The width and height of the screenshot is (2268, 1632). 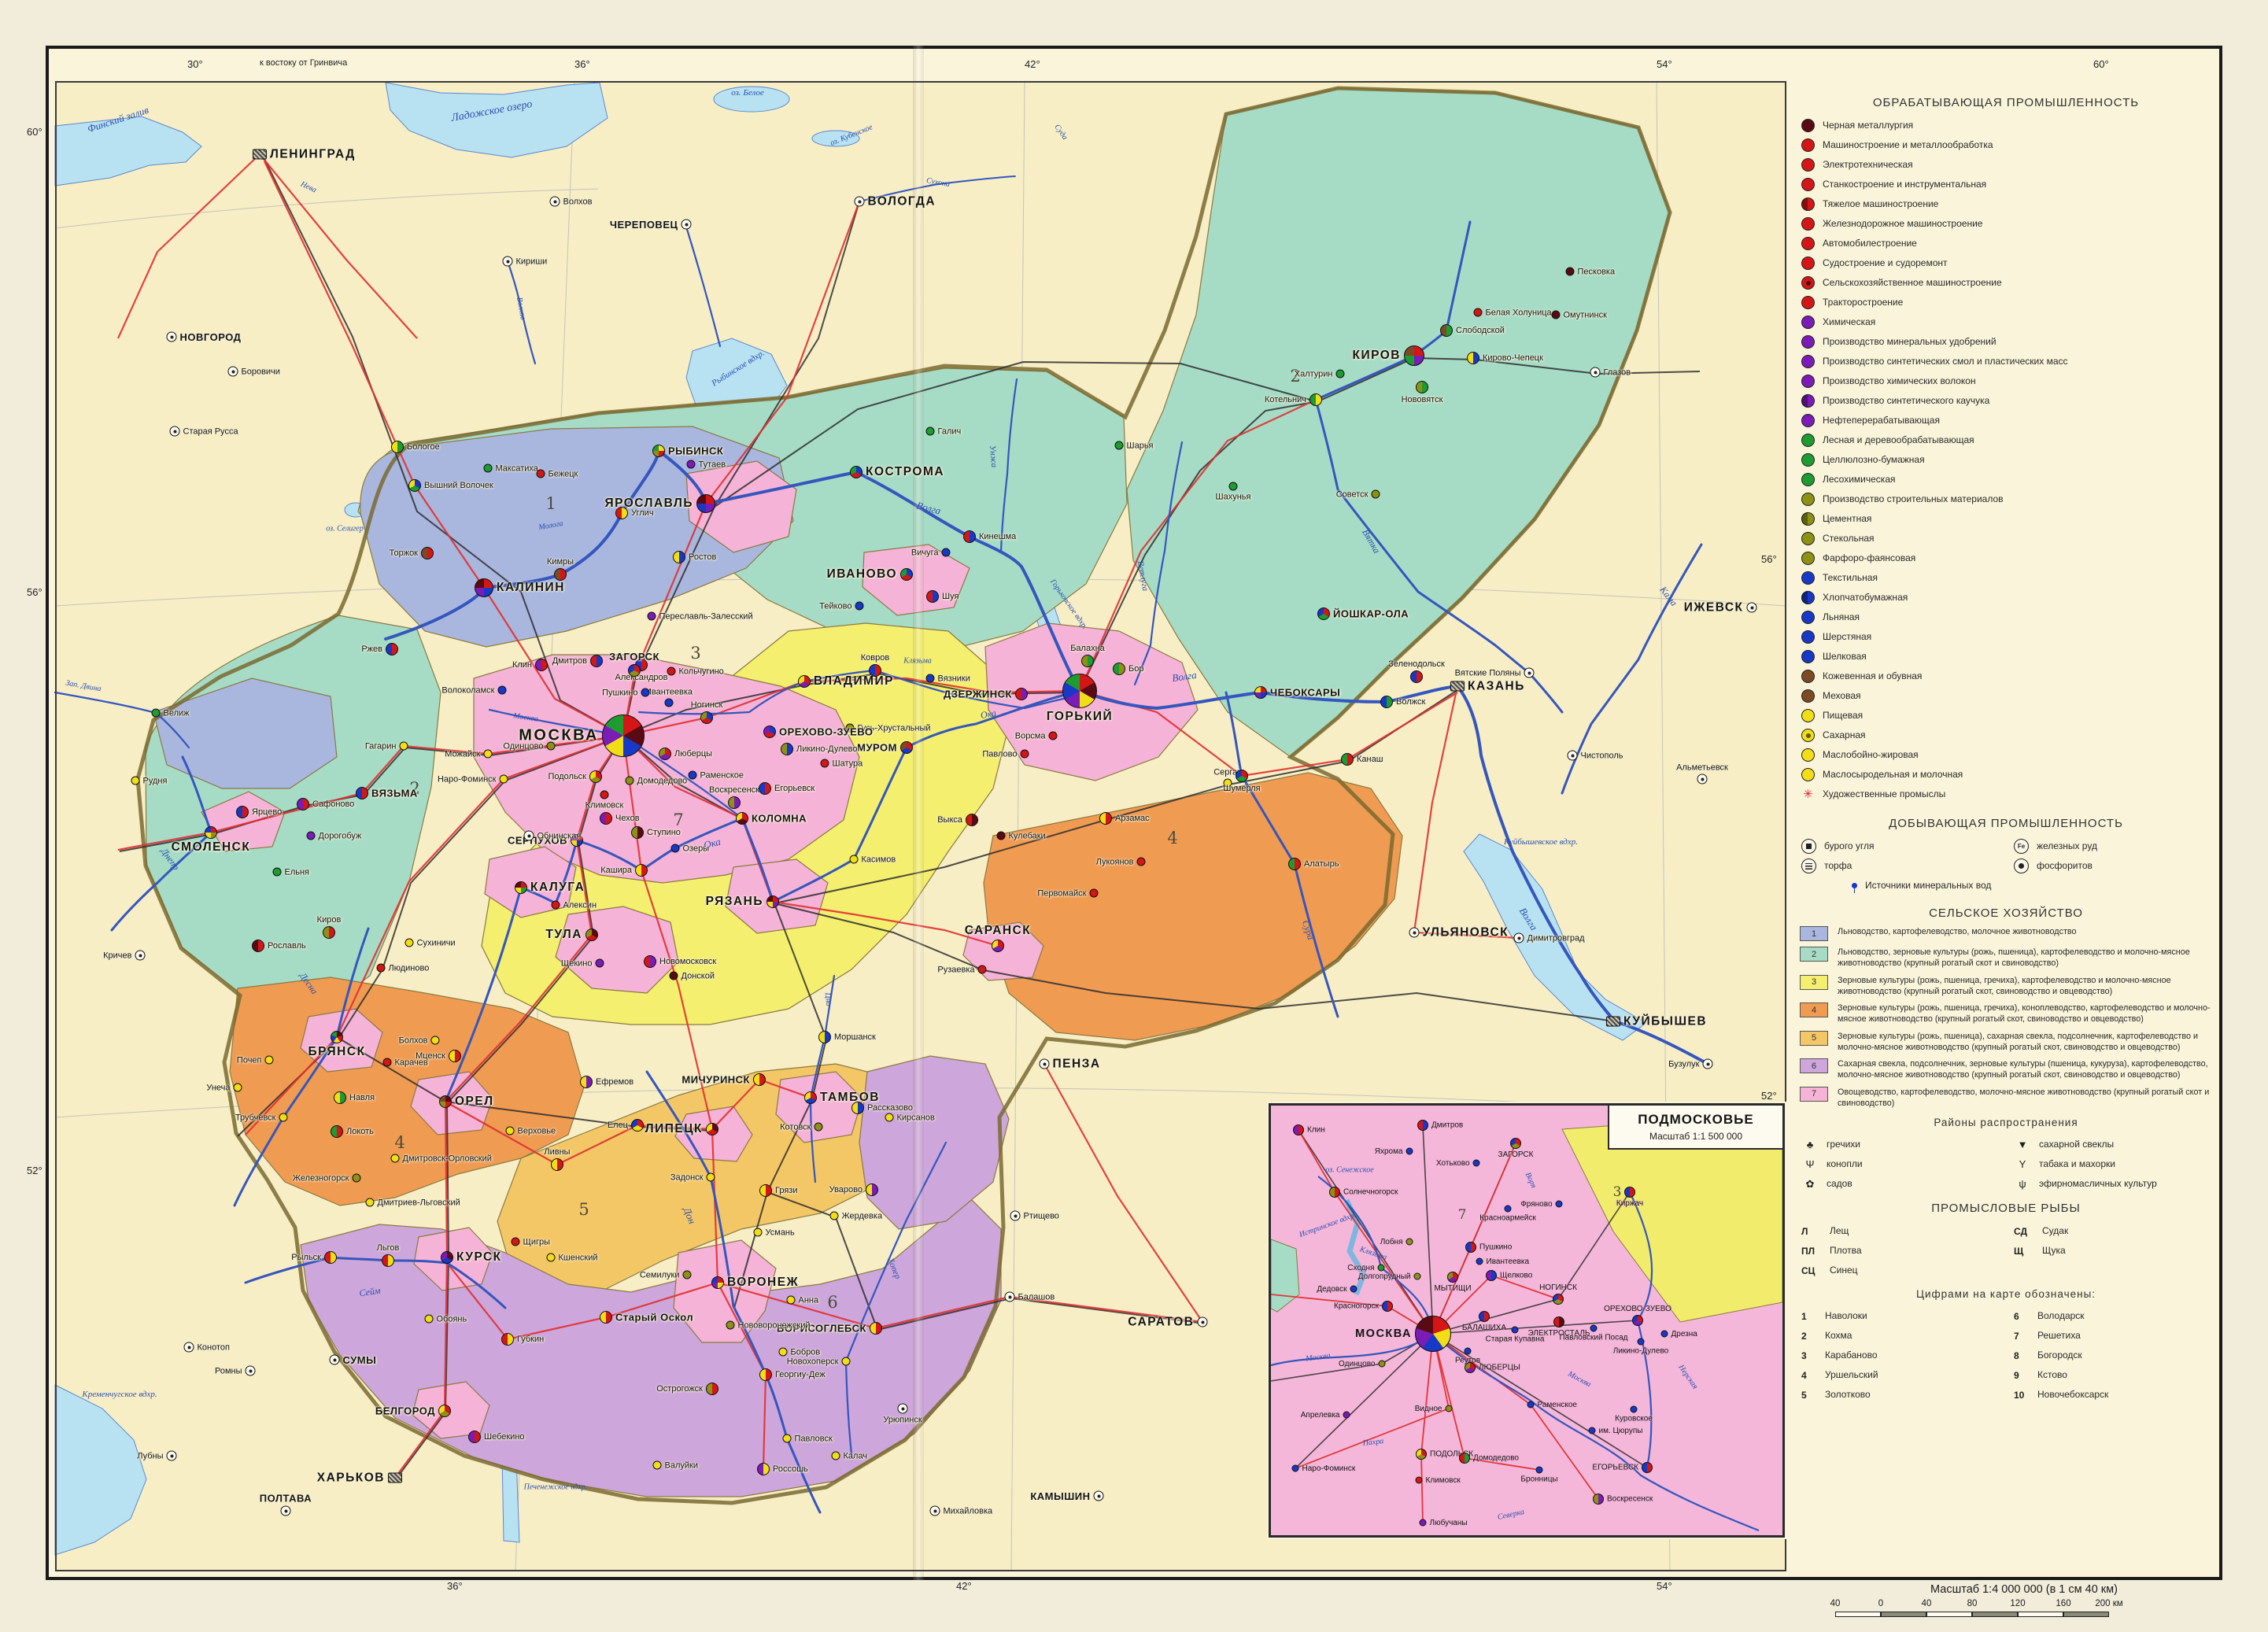 What do you see at coordinates (2049, 1315) in the screenshot?
I see `legend-number-item: 6 Володарск` at bounding box center [2049, 1315].